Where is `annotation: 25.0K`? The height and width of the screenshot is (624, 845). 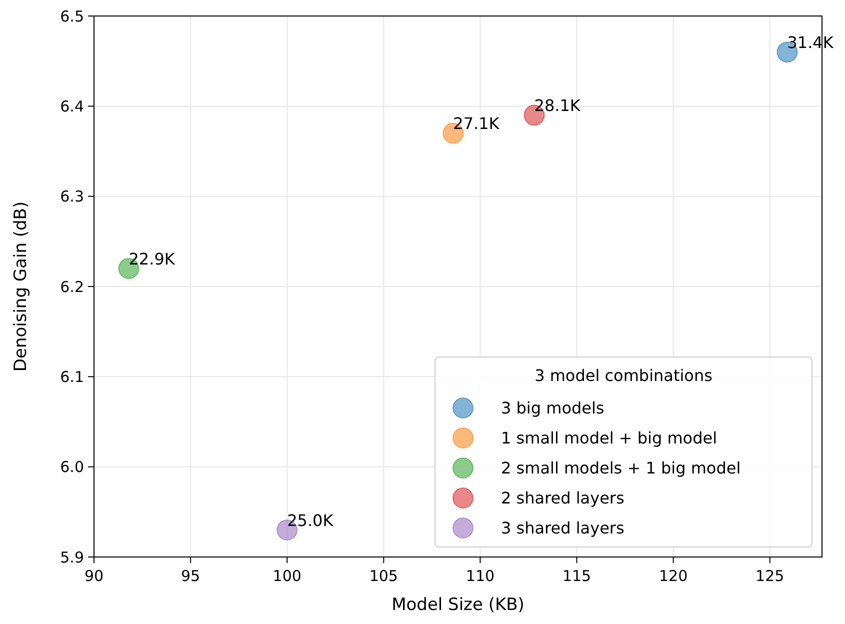
annotation: 25.0K is located at coordinates (310, 520).